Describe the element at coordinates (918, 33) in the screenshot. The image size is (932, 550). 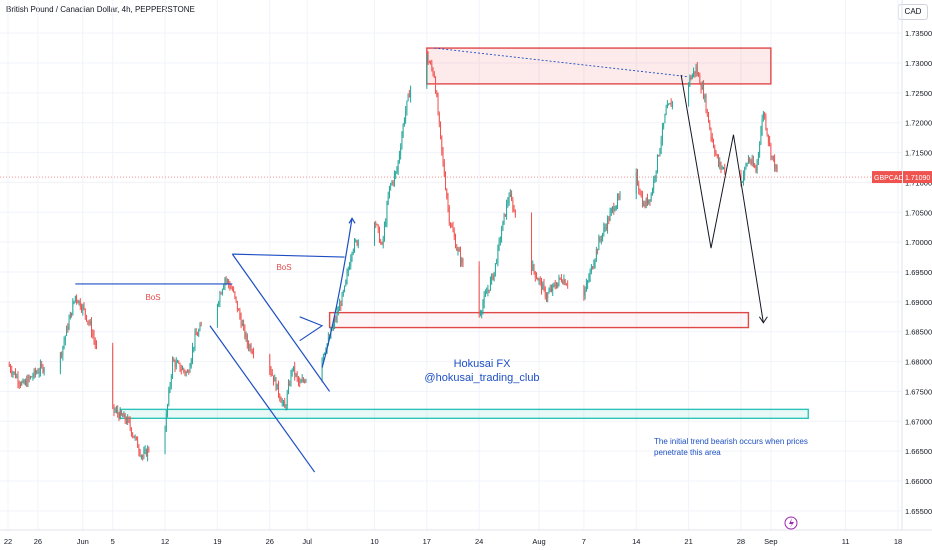
I see `y-tick-label: 1.73500` at that location.